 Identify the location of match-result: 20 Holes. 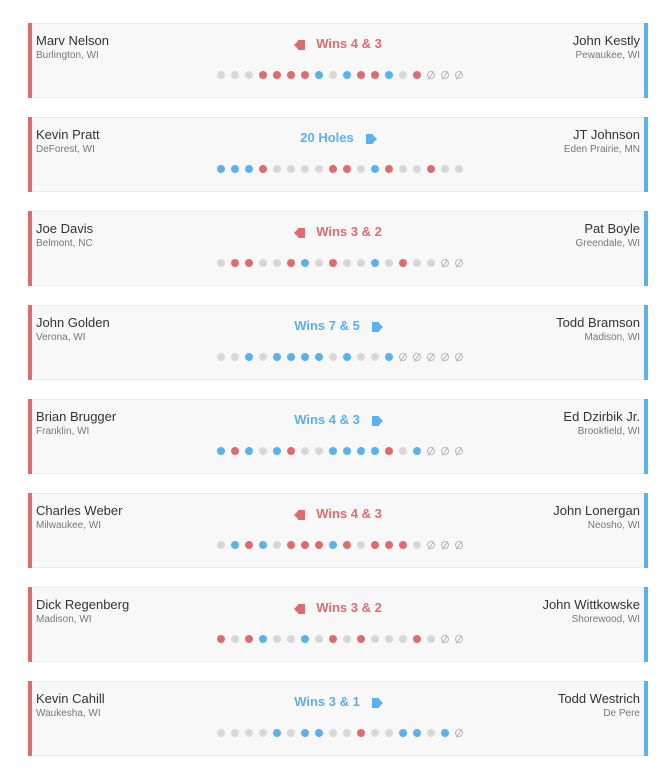
(338, 137).